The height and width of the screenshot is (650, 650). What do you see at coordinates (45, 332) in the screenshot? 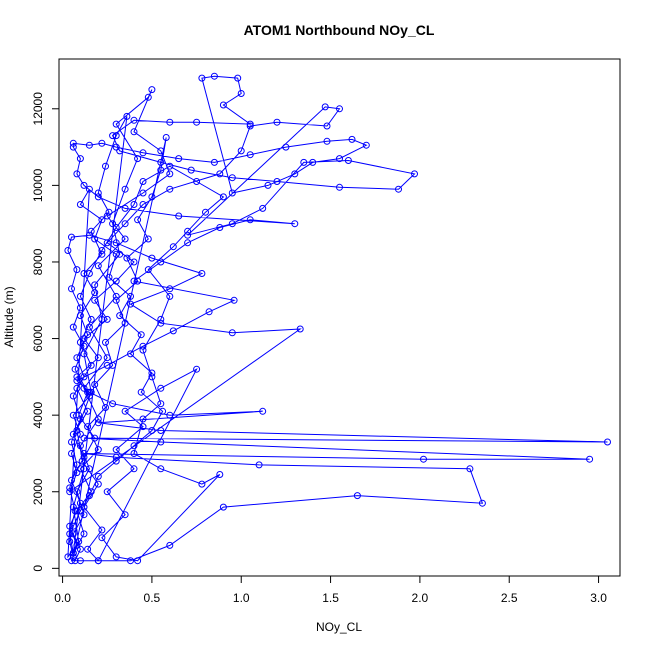
I see `y-axis: 0 2000 4000 6000 8000 10000 12000` at bounding box center [45, 332].